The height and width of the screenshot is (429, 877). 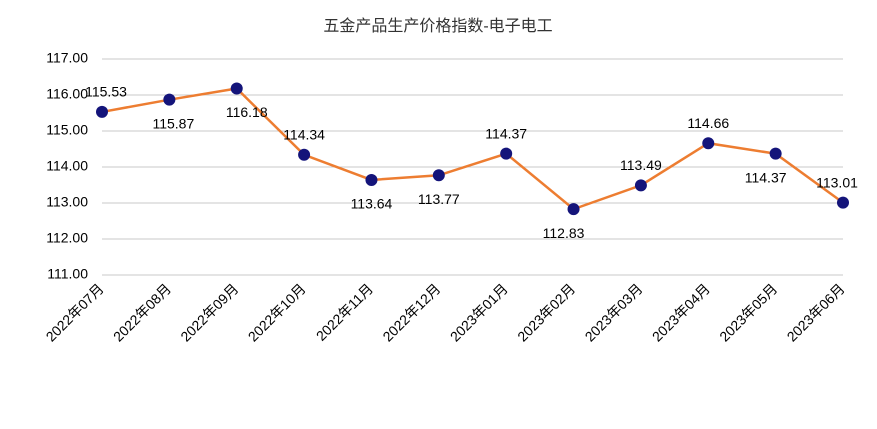 I want to click on data-label: 114.34, so click(x=304, y=134).